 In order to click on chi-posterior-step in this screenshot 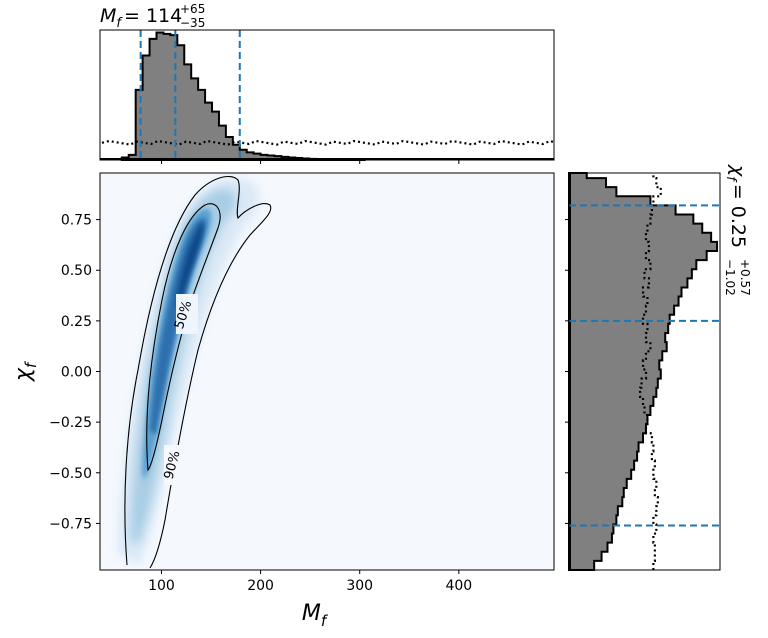, I will do `click(643, 371)`.